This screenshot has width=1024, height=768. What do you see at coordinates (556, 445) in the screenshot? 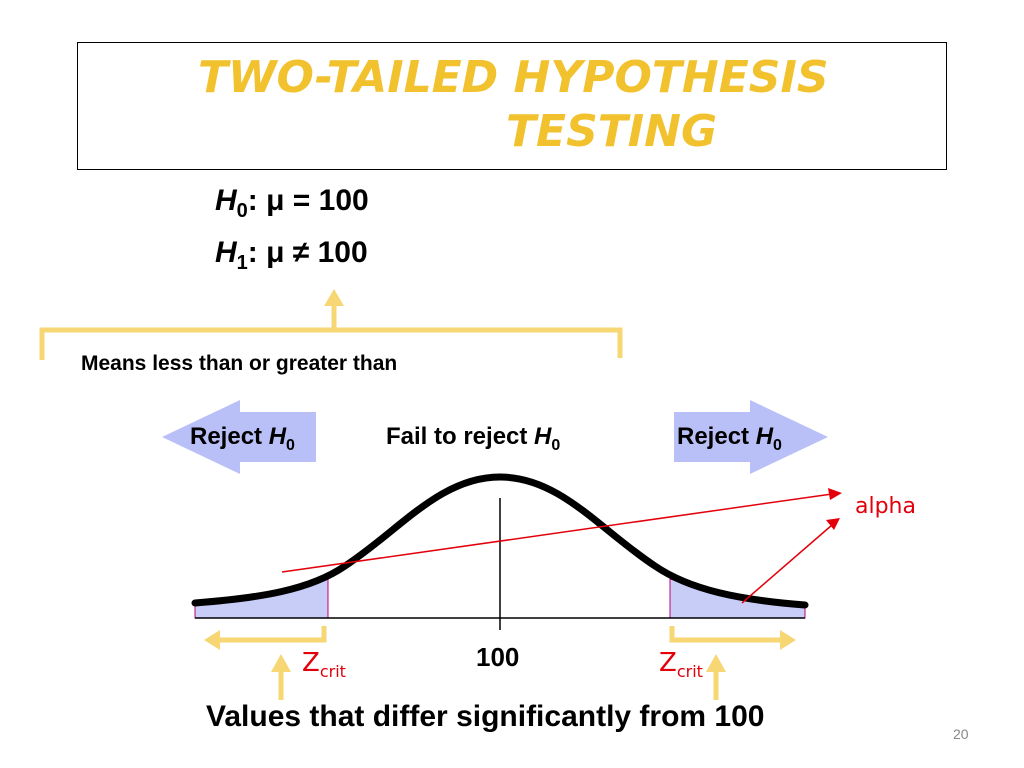
I see `fail-sub: 0` at bounding box center [556, 445].